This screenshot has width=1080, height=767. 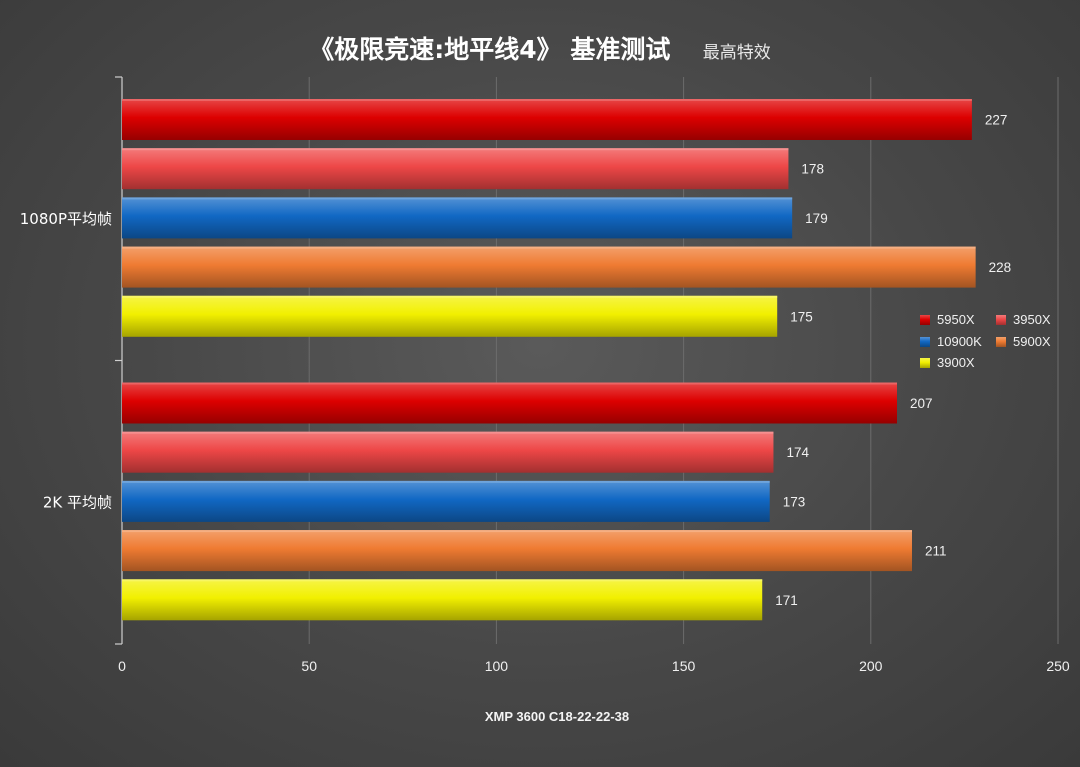 What do you see at coordinates (956, 319) in the screenshot?
I see `legend-label: 5950X` at bounding box center [956, 319].